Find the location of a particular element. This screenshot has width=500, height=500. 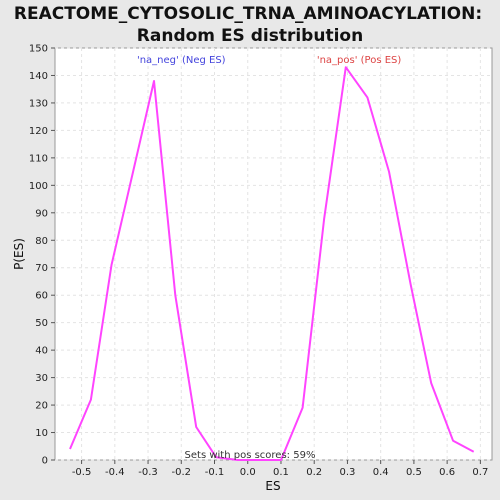

x-tick-label: 0.6 is located at coordinates (447, 472).